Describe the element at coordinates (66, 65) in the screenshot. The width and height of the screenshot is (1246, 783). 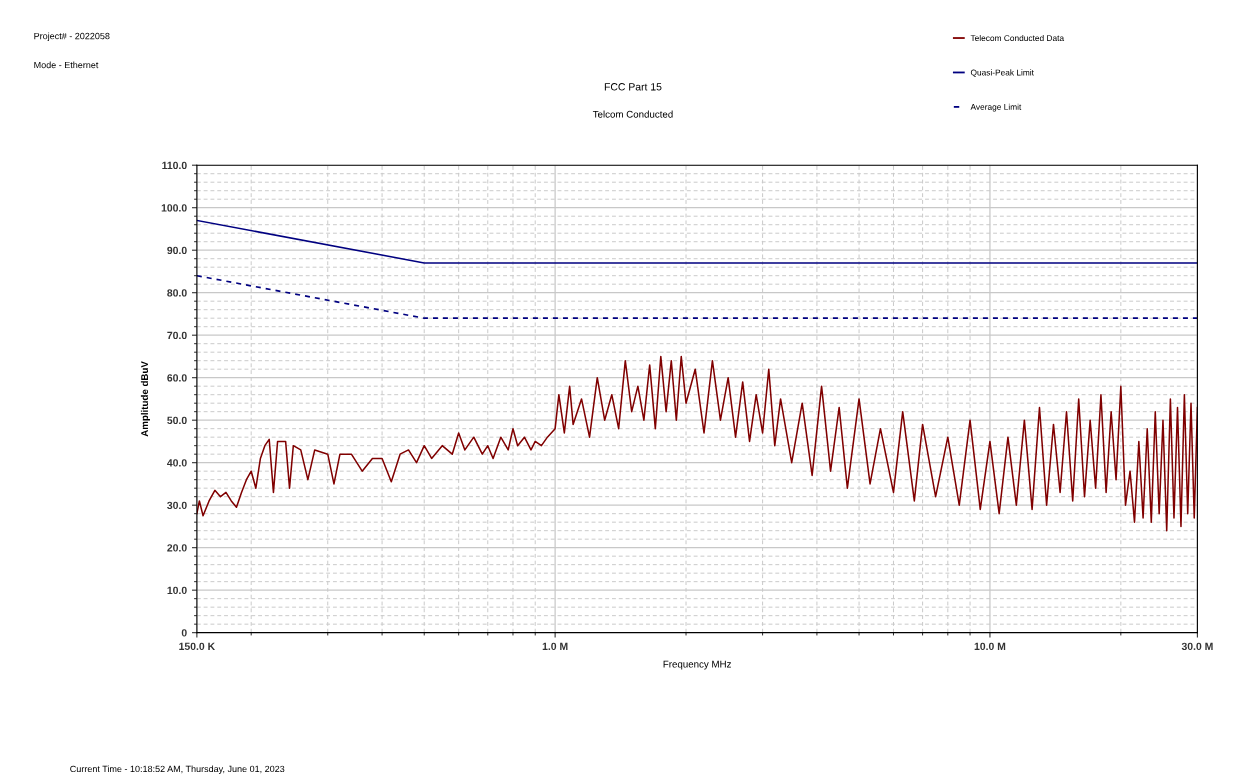
I see `text: Mode - Ethernet` at that location.